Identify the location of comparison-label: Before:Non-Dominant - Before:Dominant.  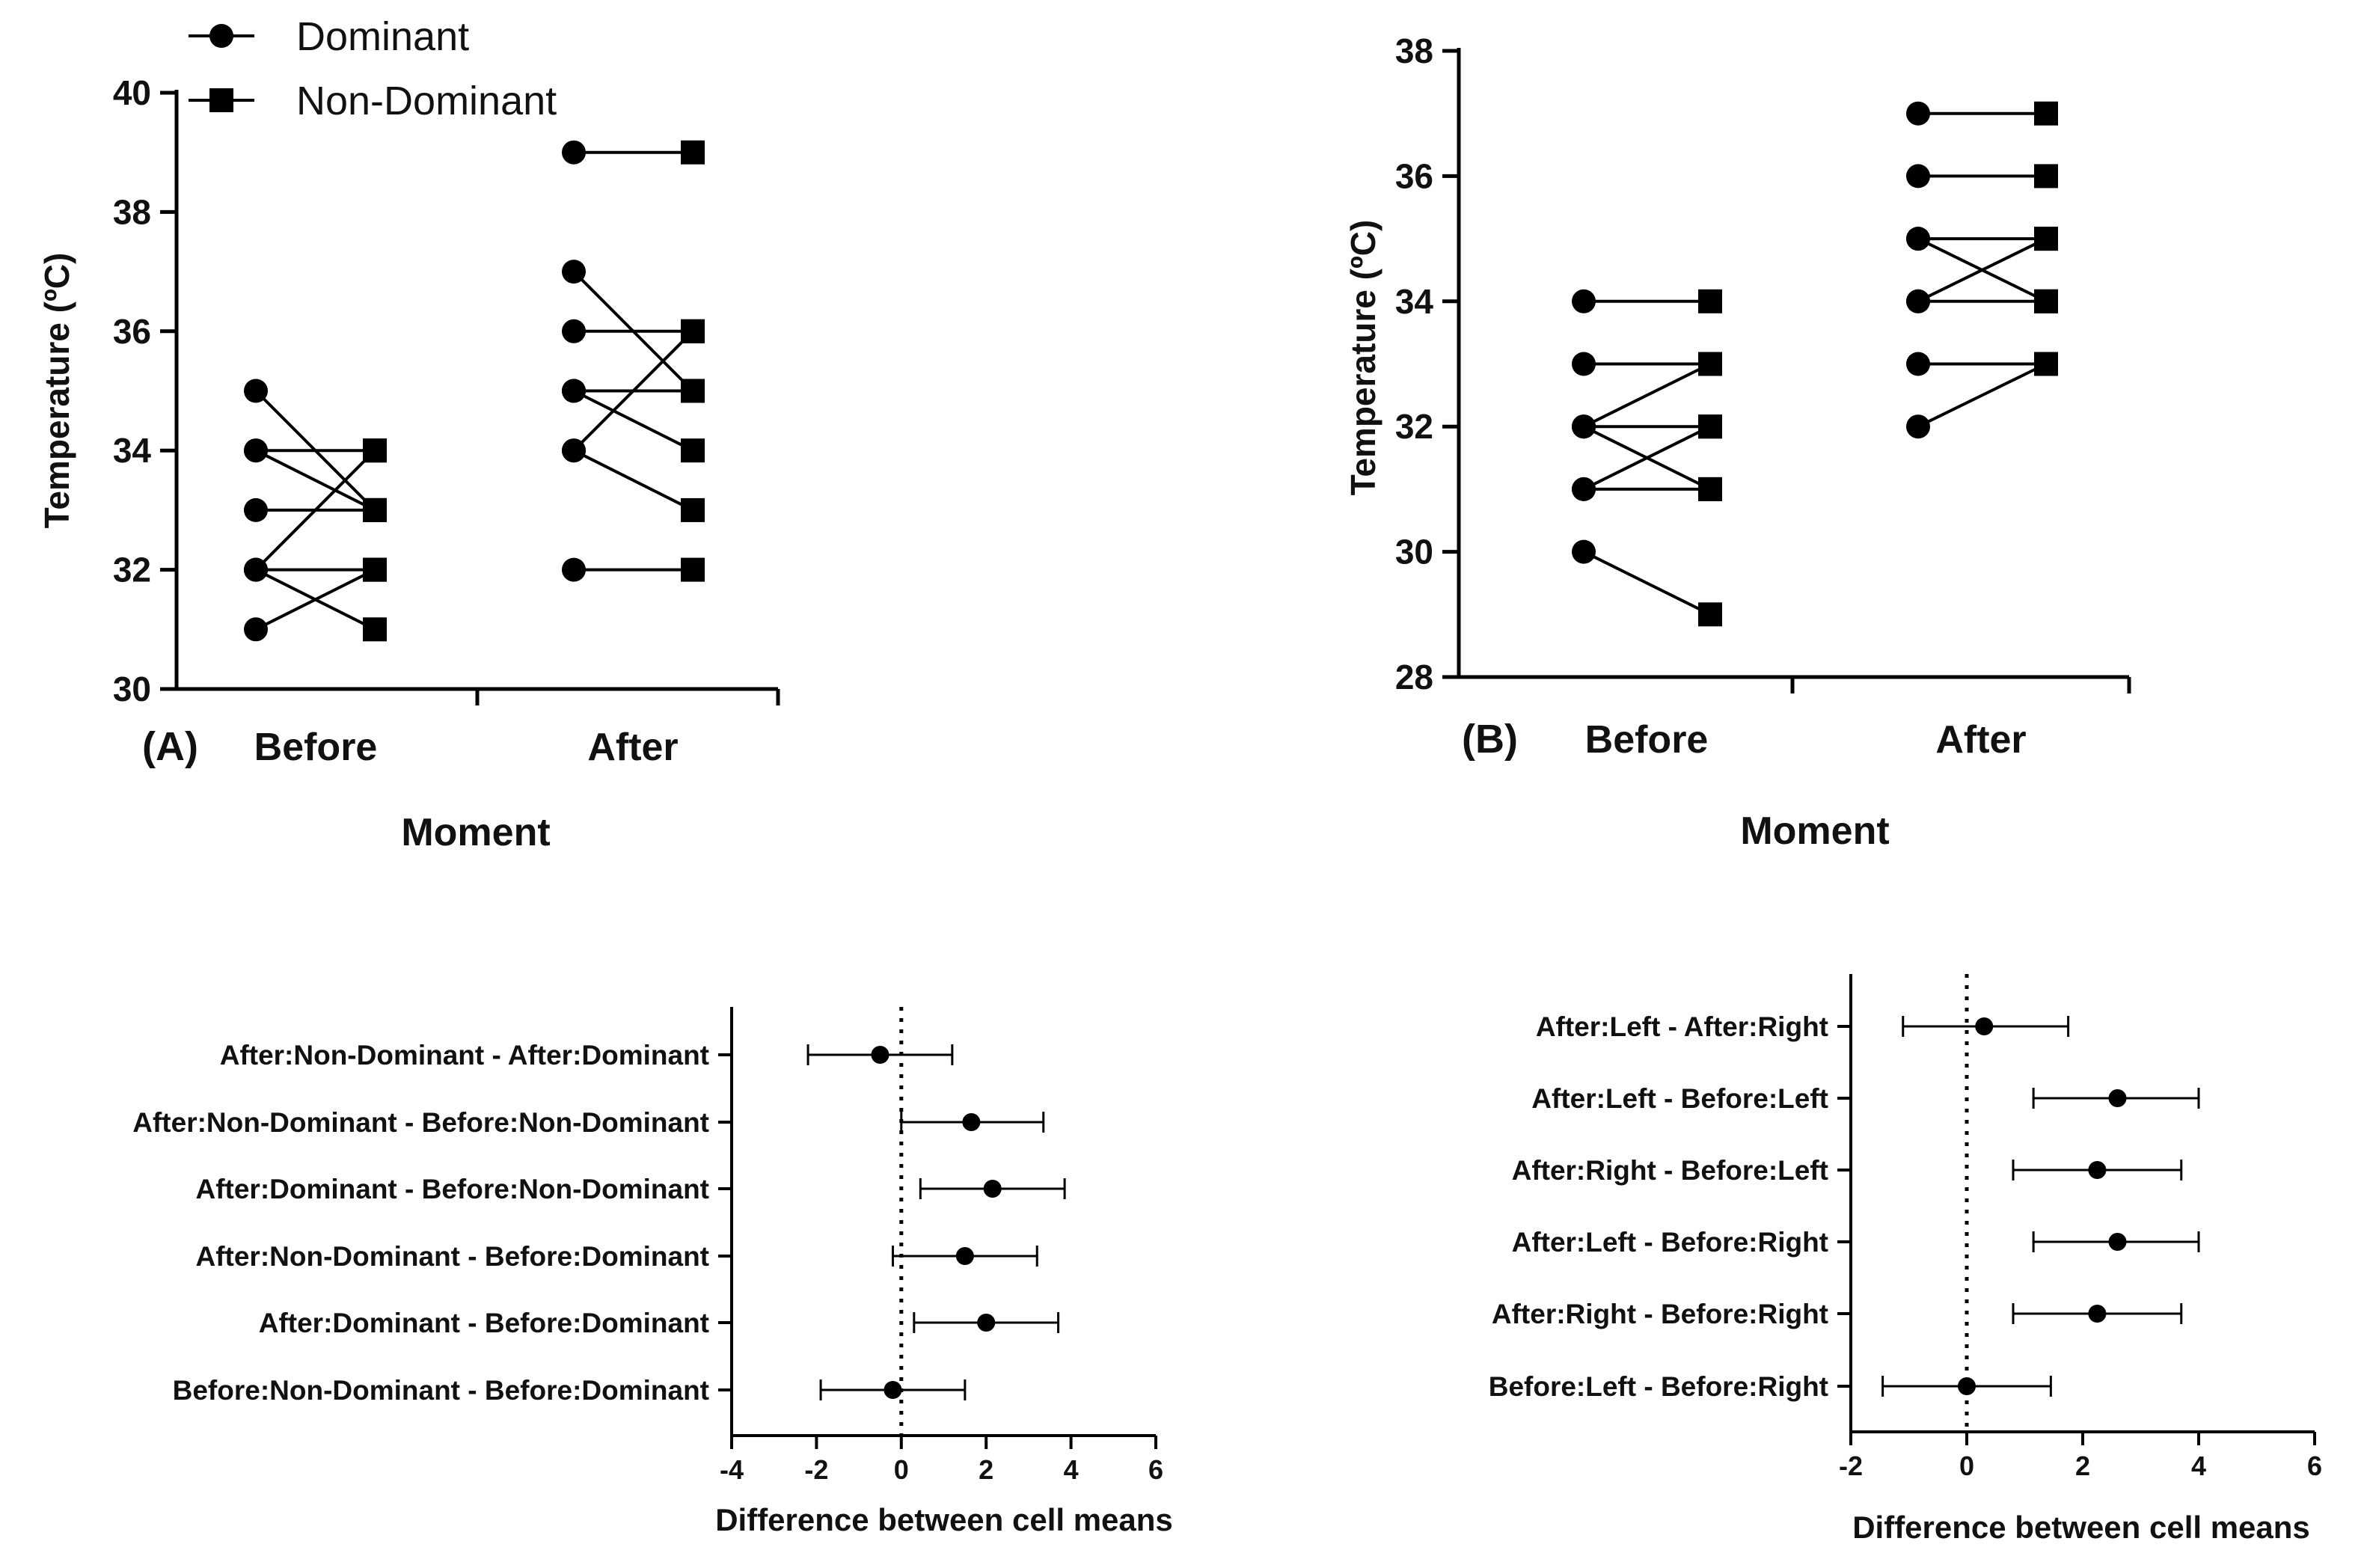
(441, 1390).